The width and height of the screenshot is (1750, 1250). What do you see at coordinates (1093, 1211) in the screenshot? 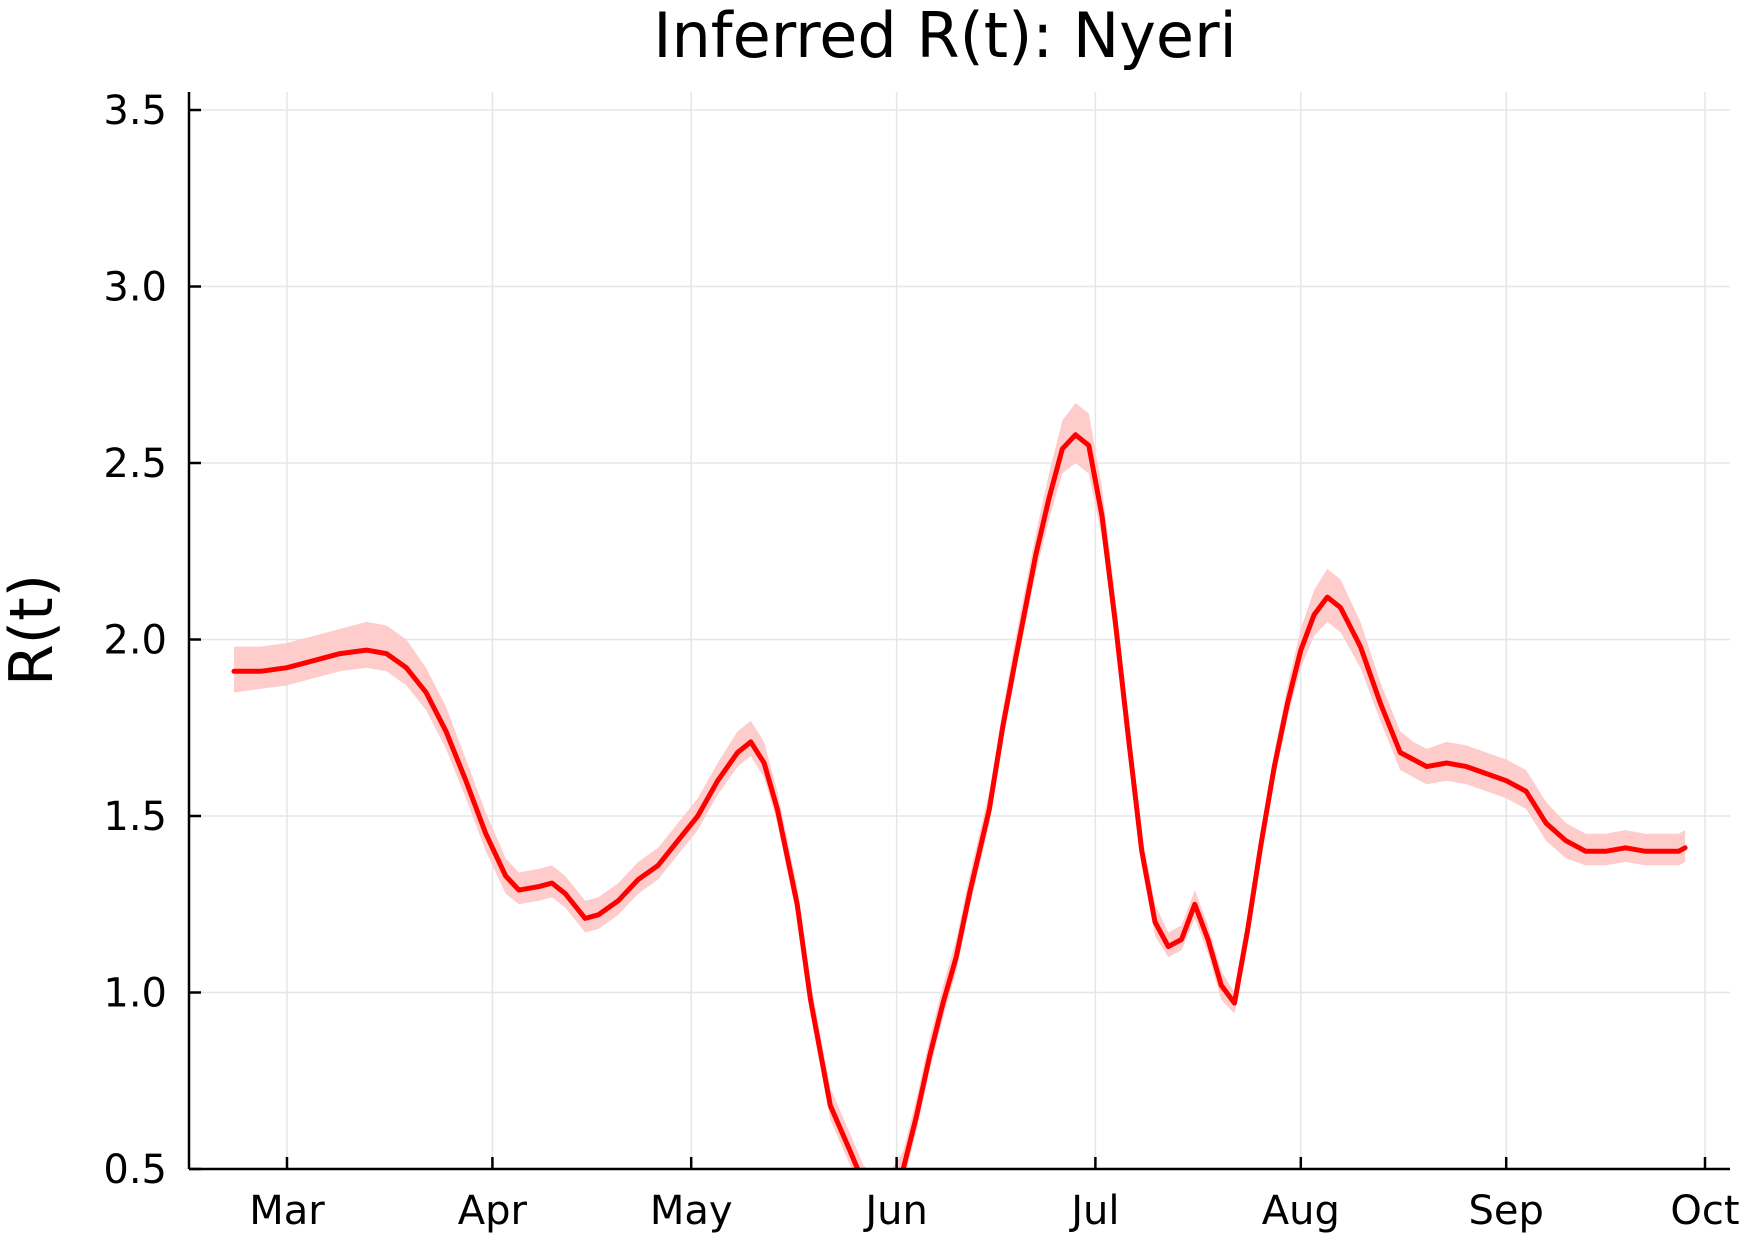
I see `x-tick-label: Jul` at bounding box center [1093, 1211].